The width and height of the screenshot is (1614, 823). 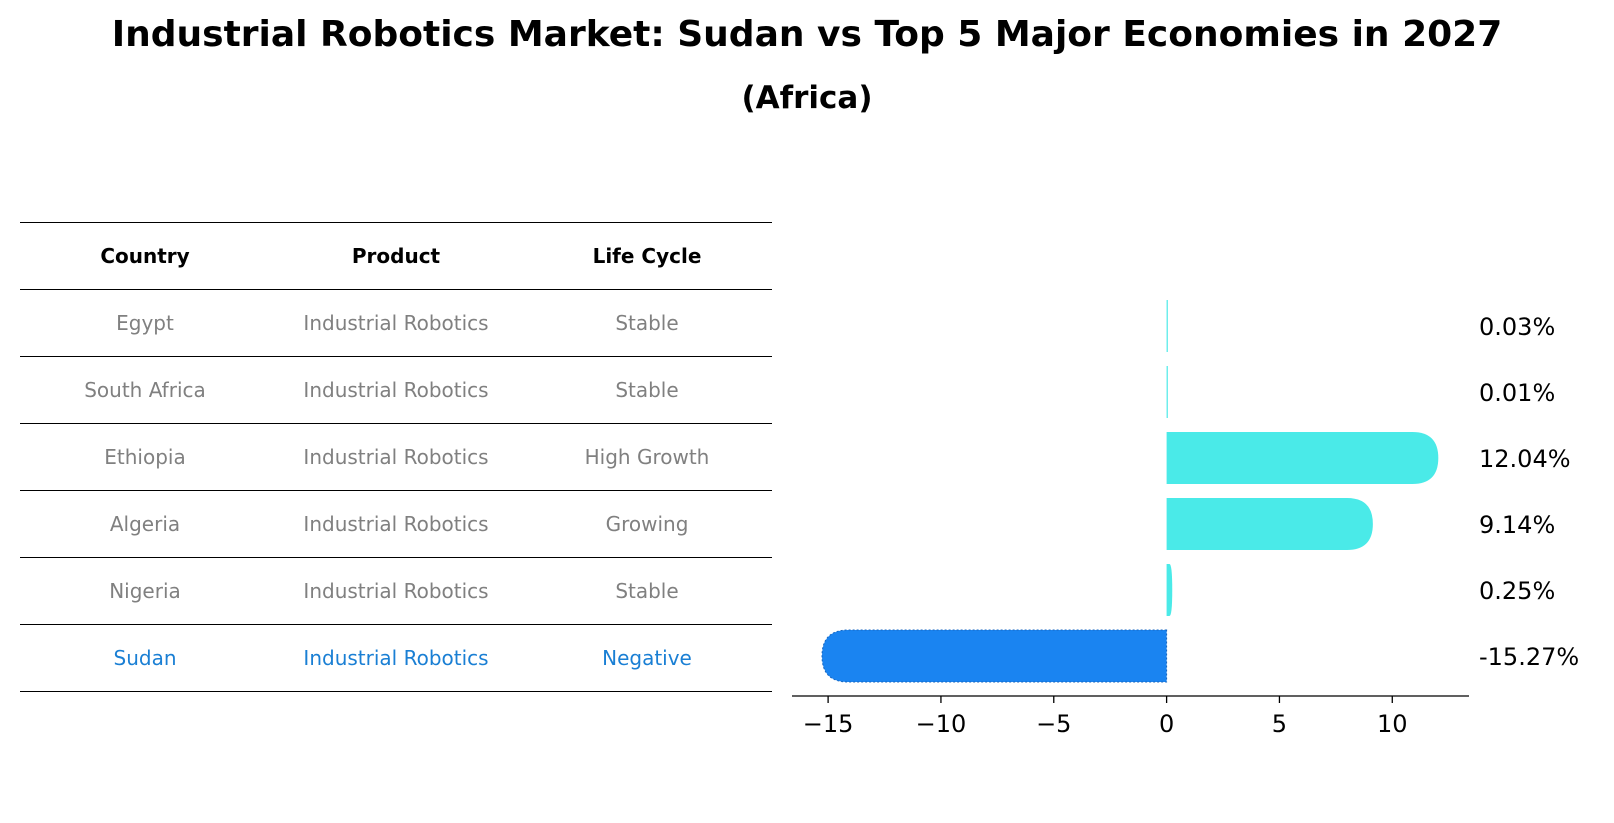 What do you see at coordinates (145, 524) in the screenshot?
I see `cell-country: Algeria` at bounding box center [145, 524].